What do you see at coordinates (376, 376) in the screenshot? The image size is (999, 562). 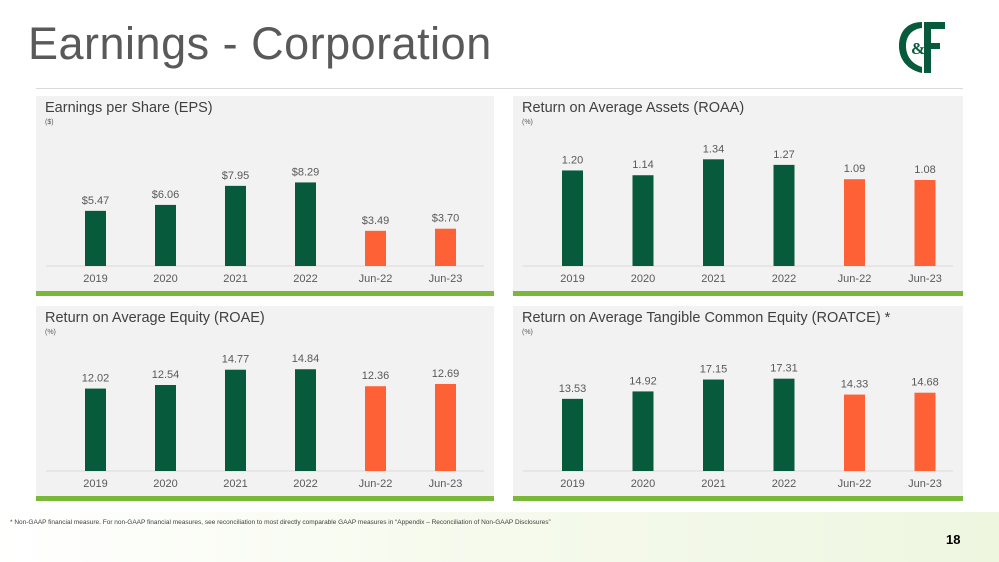 I see `data-label: 12.36` at bounding box center [376, 376].